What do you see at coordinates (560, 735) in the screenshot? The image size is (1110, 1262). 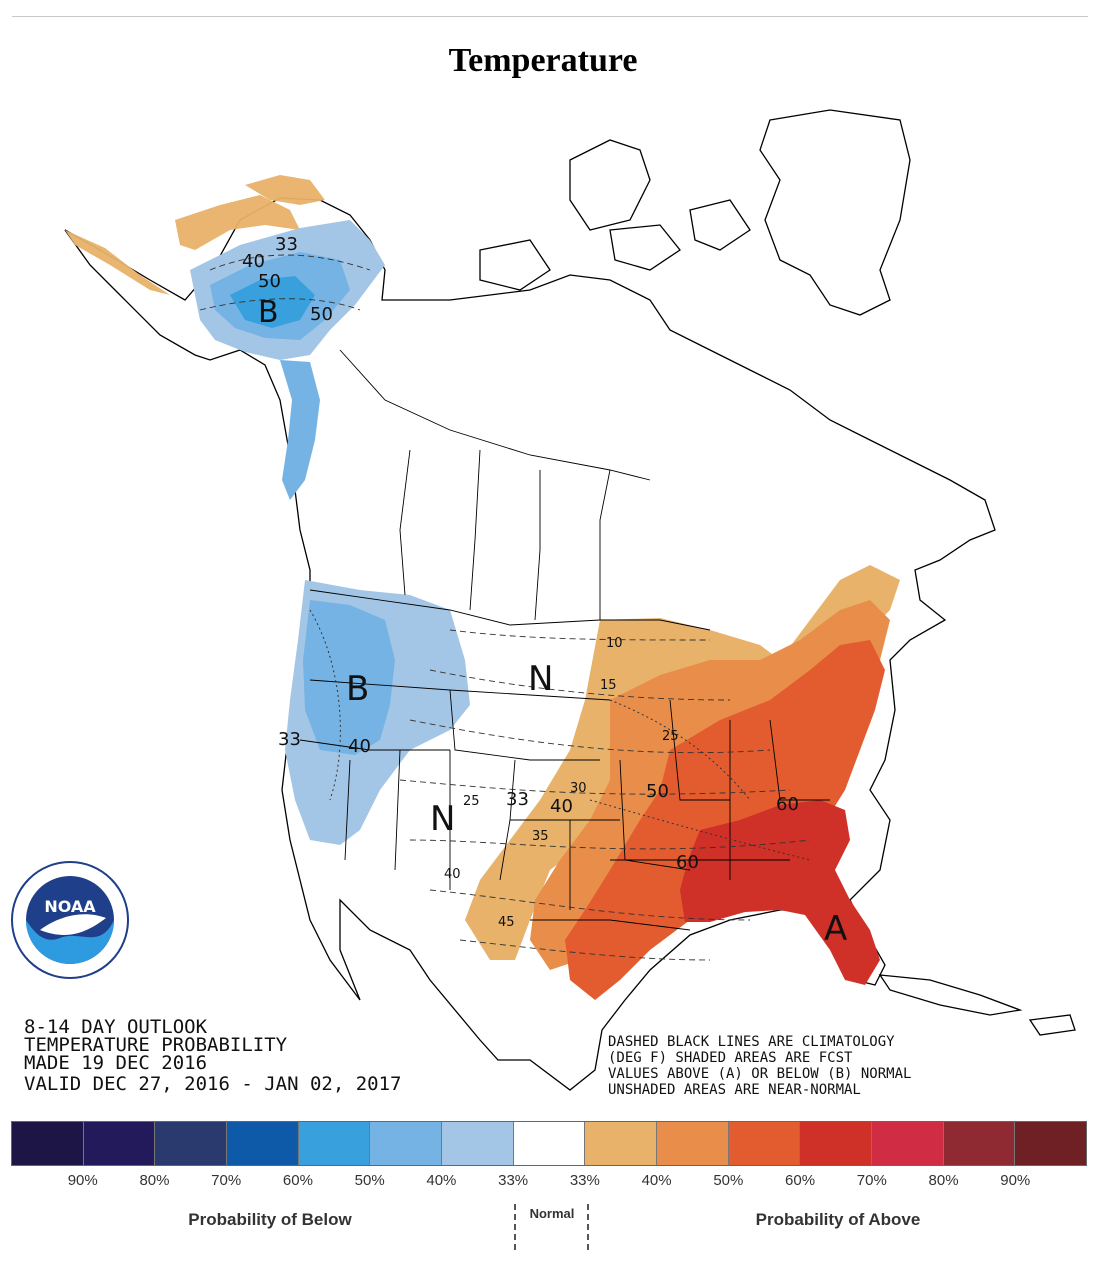 I see `probability-contours` at bounding box center [560, 735].